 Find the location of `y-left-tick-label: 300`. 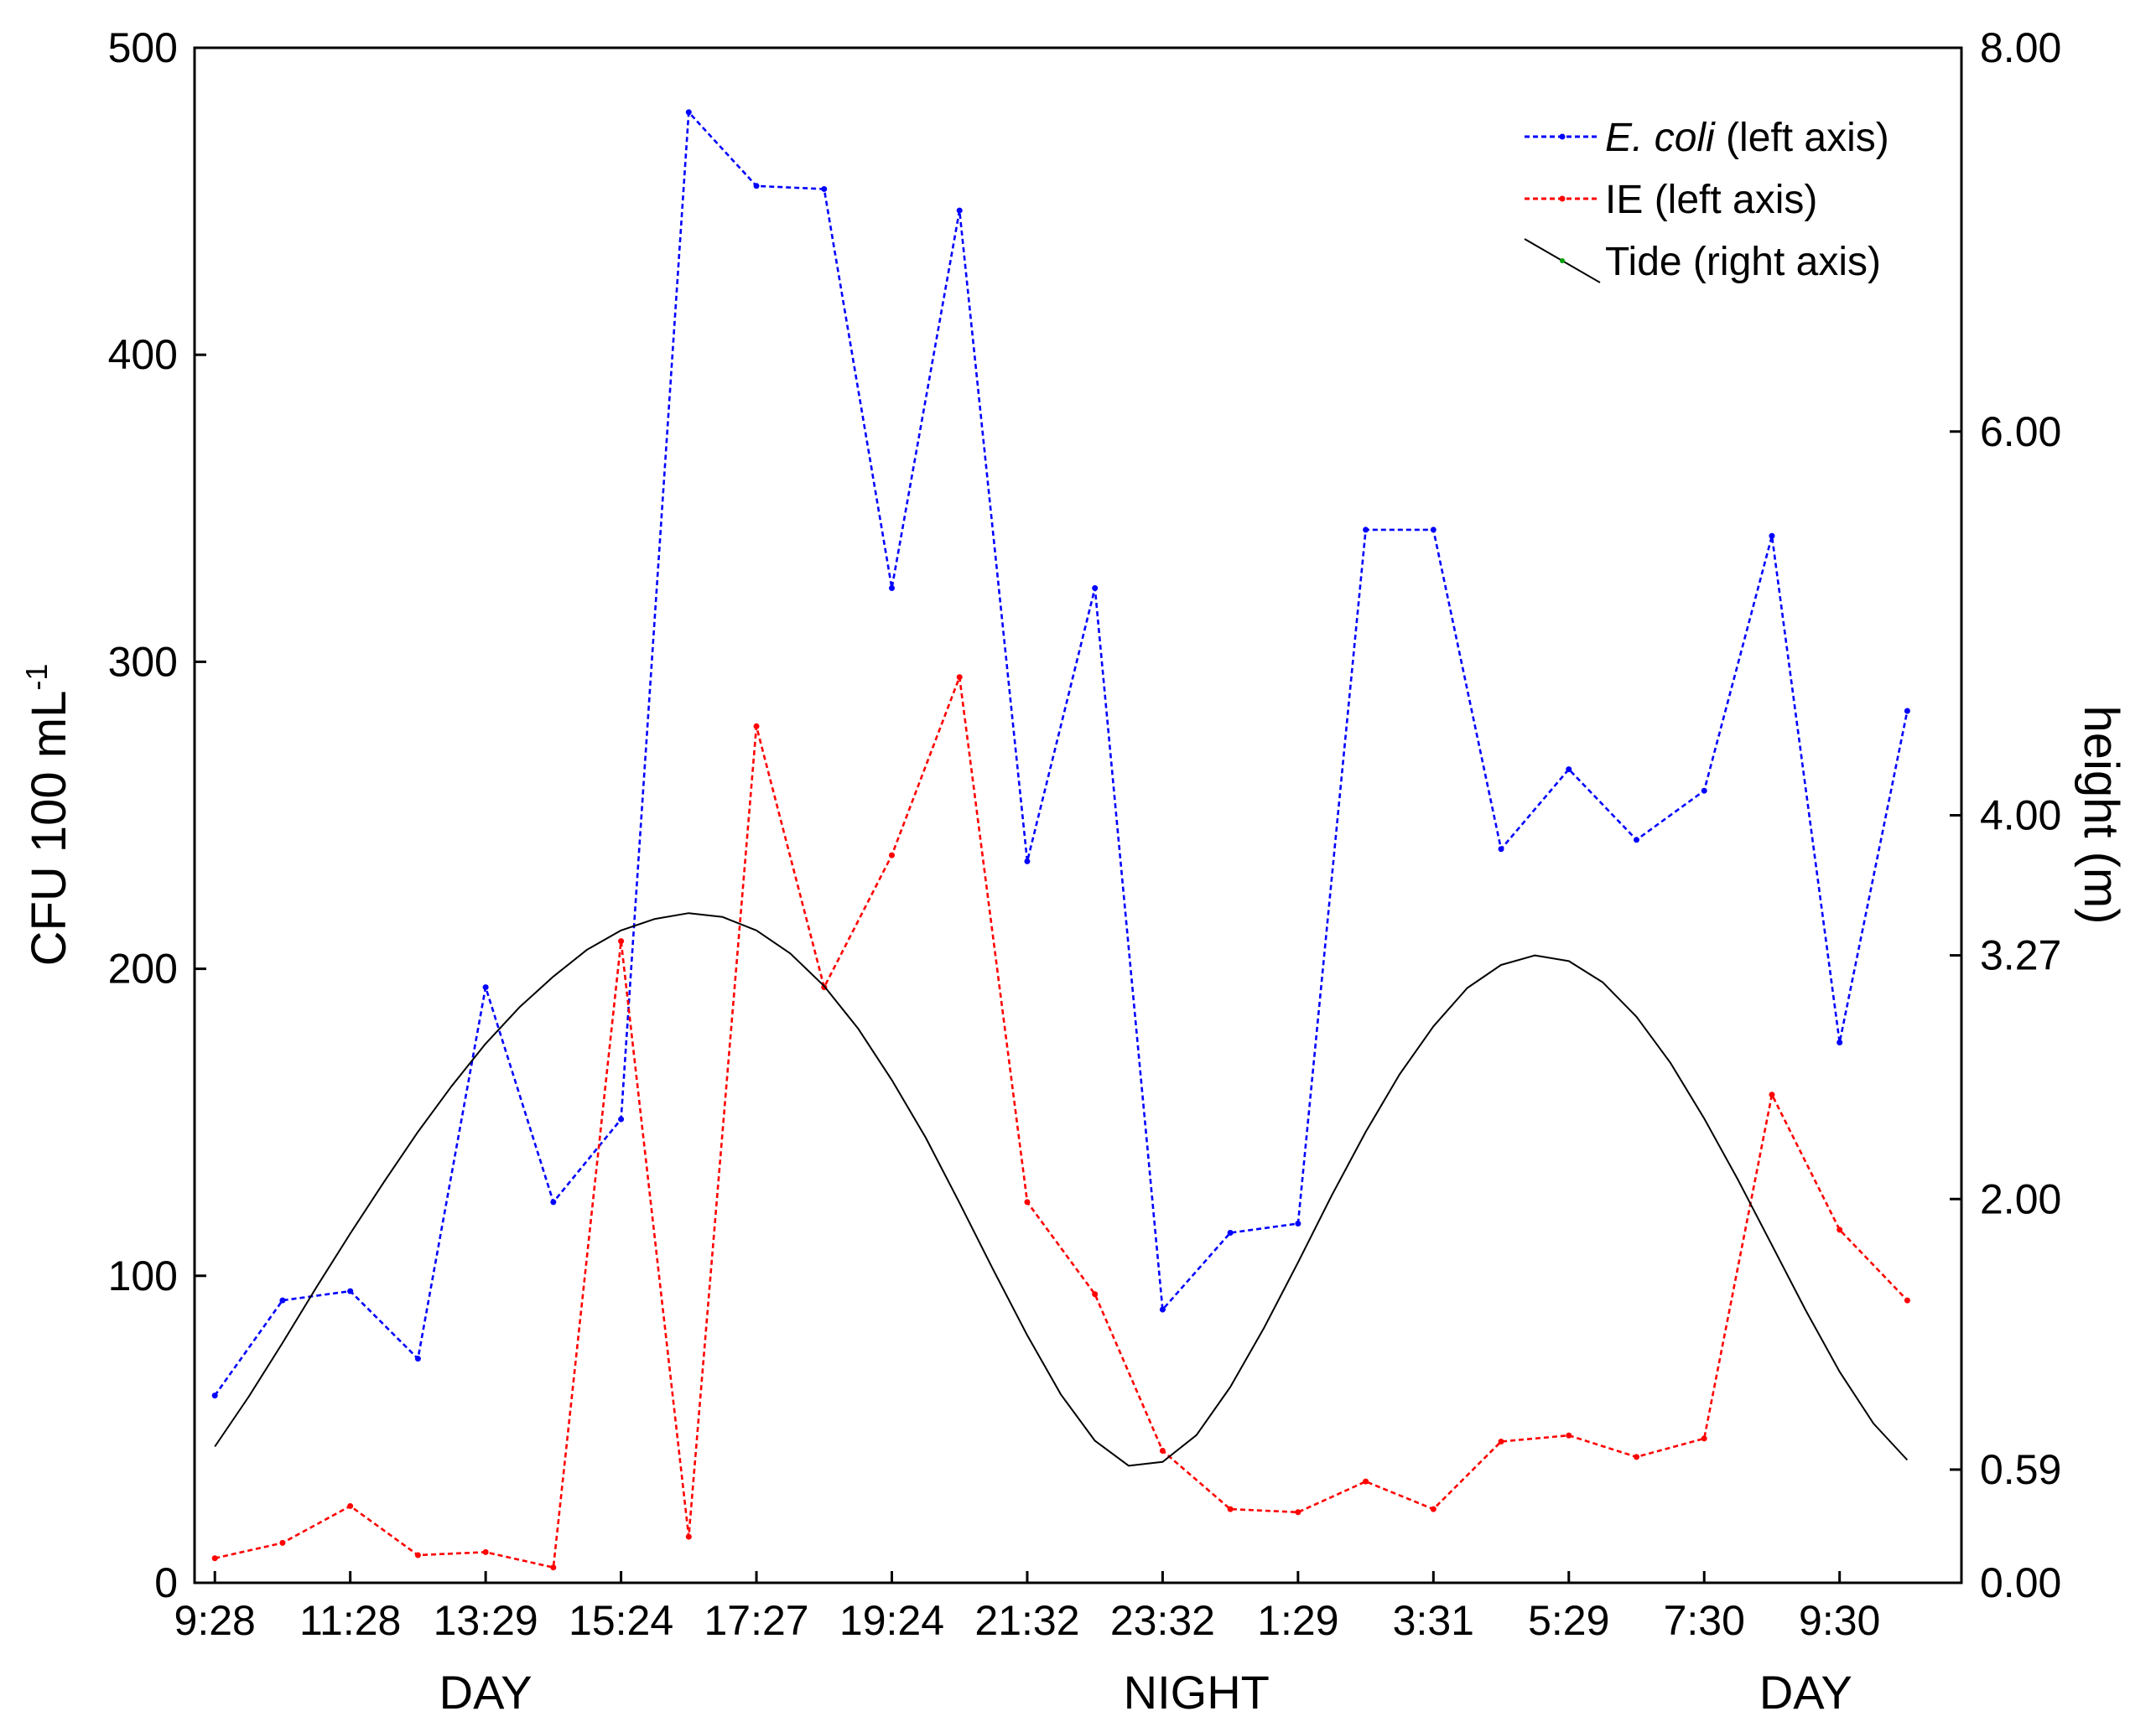

y-left-tick-label: 300 is located at coordinates (143, 661).